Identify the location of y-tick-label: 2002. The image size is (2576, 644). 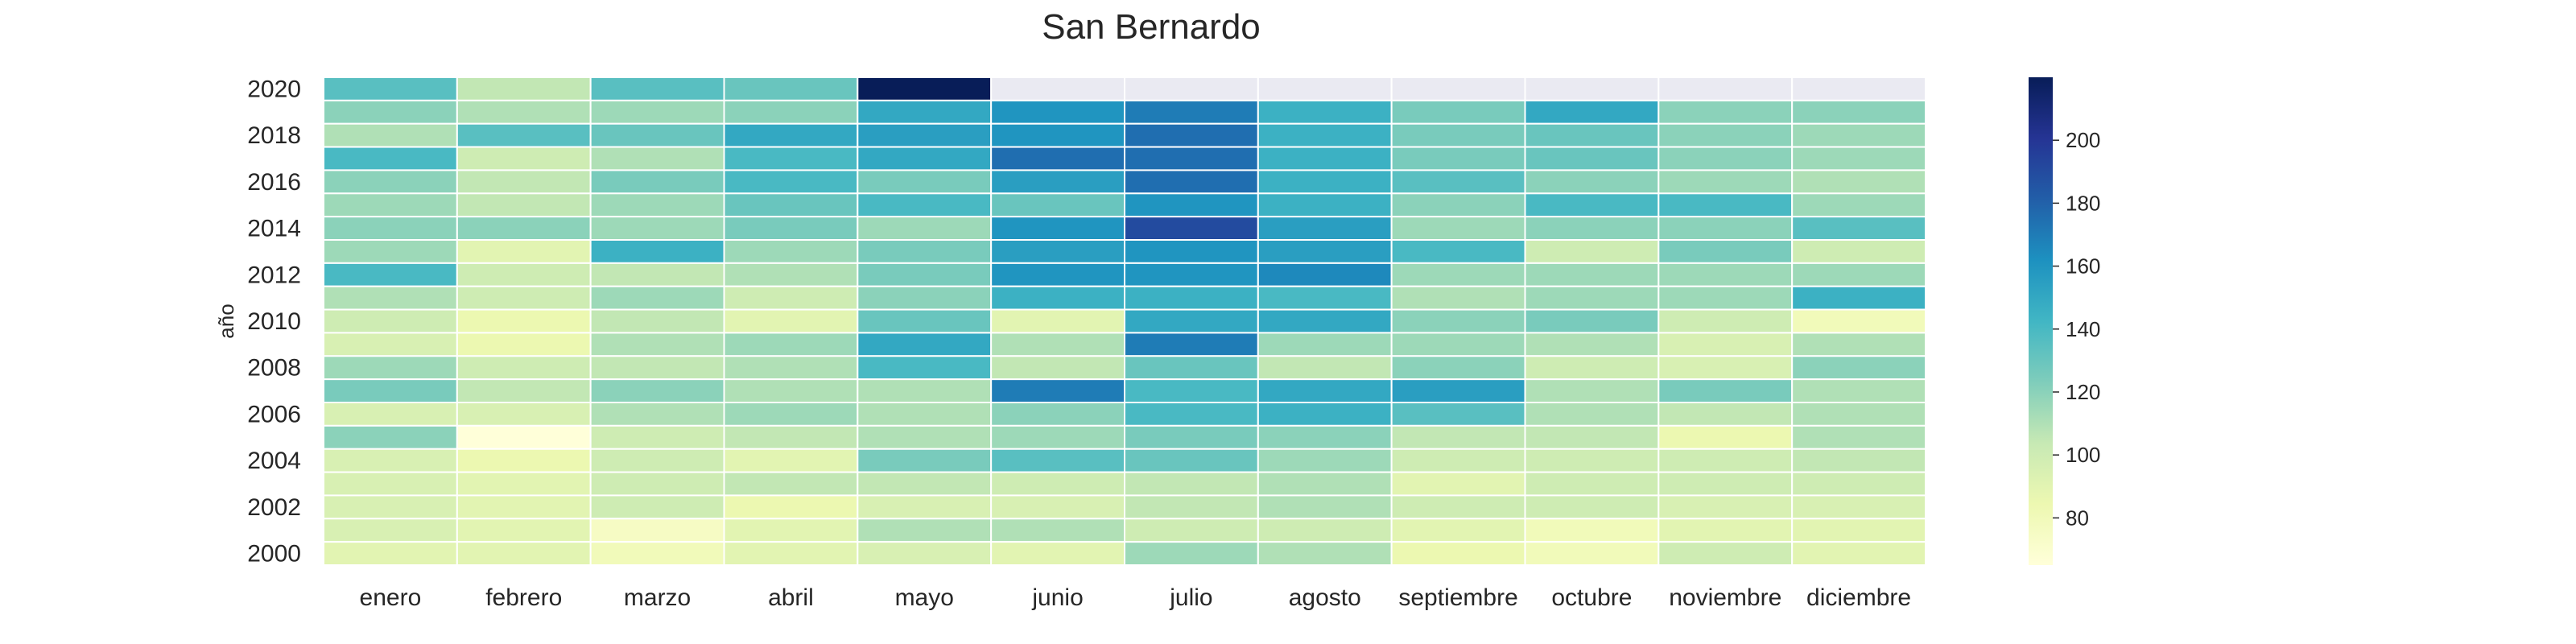
(274, 507).